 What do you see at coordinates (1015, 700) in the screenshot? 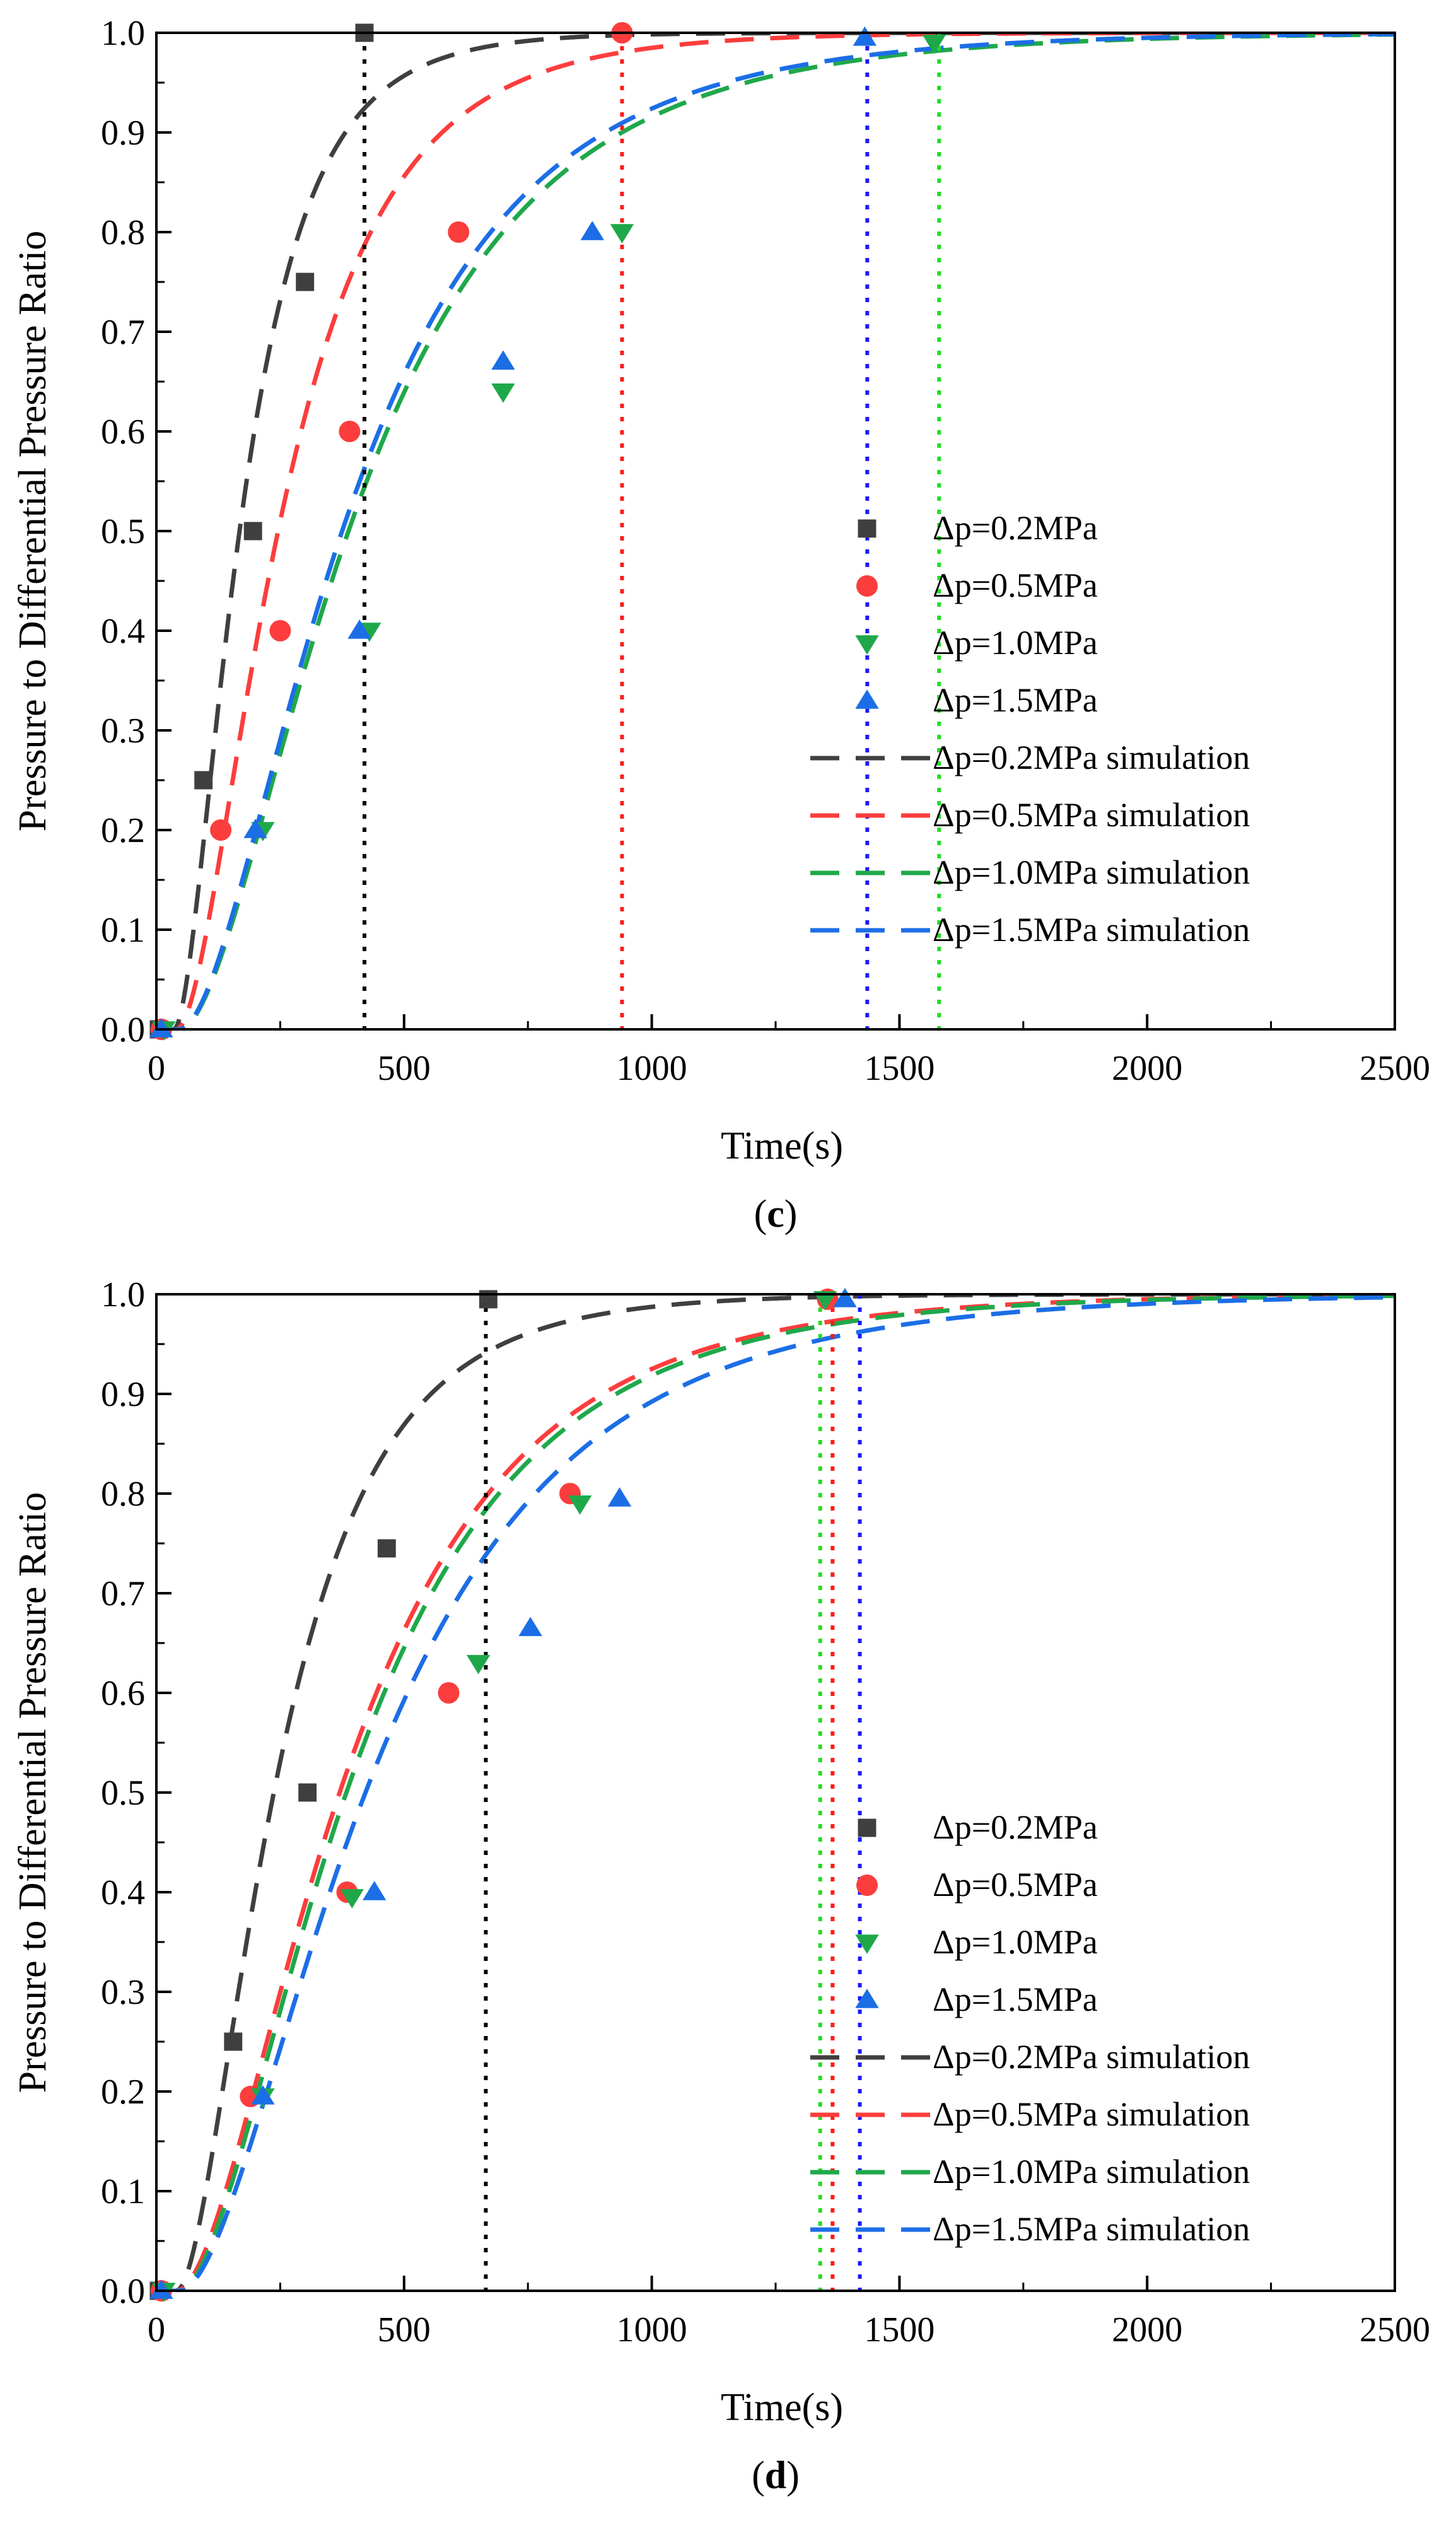
I see `legend-label: Δp=1.5MPa` at bounding box center [1015, 700].